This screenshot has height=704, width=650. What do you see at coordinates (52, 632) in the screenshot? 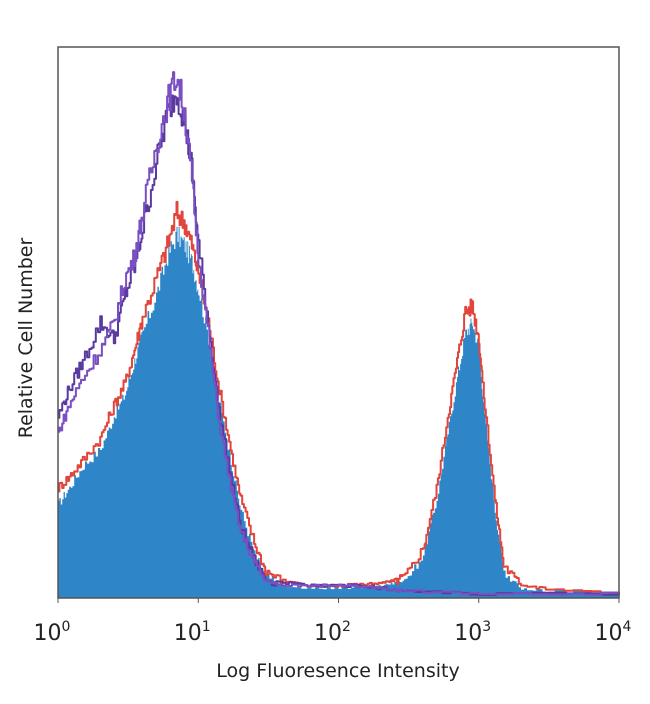
I see `x-tick-label: 100` at bounding box center [52, 632].